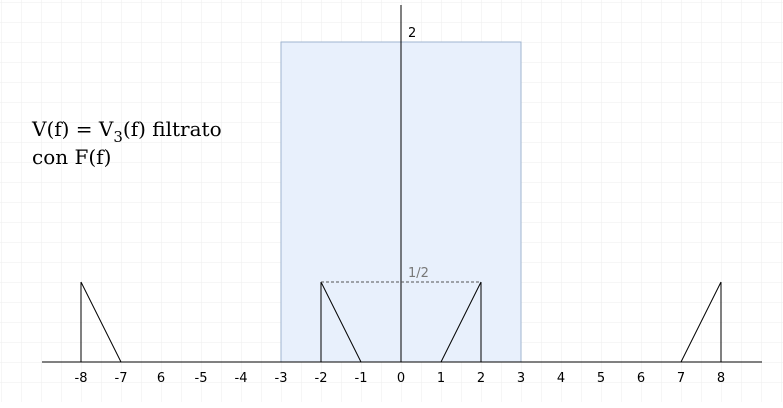 Image resolution: width=783 pixels, height=408 pixels. Describe the element at coordinates (521, 378) in the screenshot. I see `tick-label: 3` at that location.